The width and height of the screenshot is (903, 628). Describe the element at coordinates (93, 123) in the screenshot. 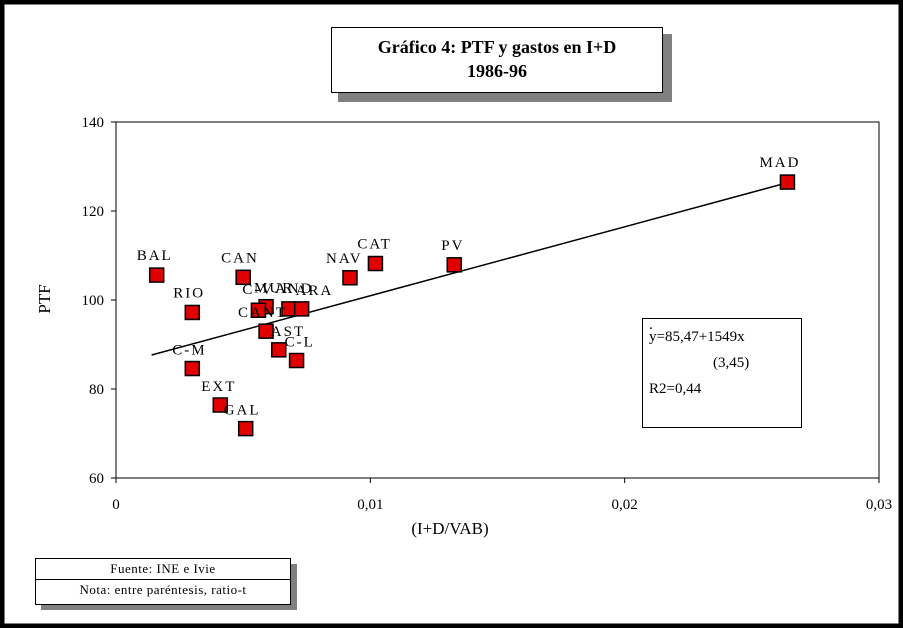

I see `y-tick-label: 140` at that location.